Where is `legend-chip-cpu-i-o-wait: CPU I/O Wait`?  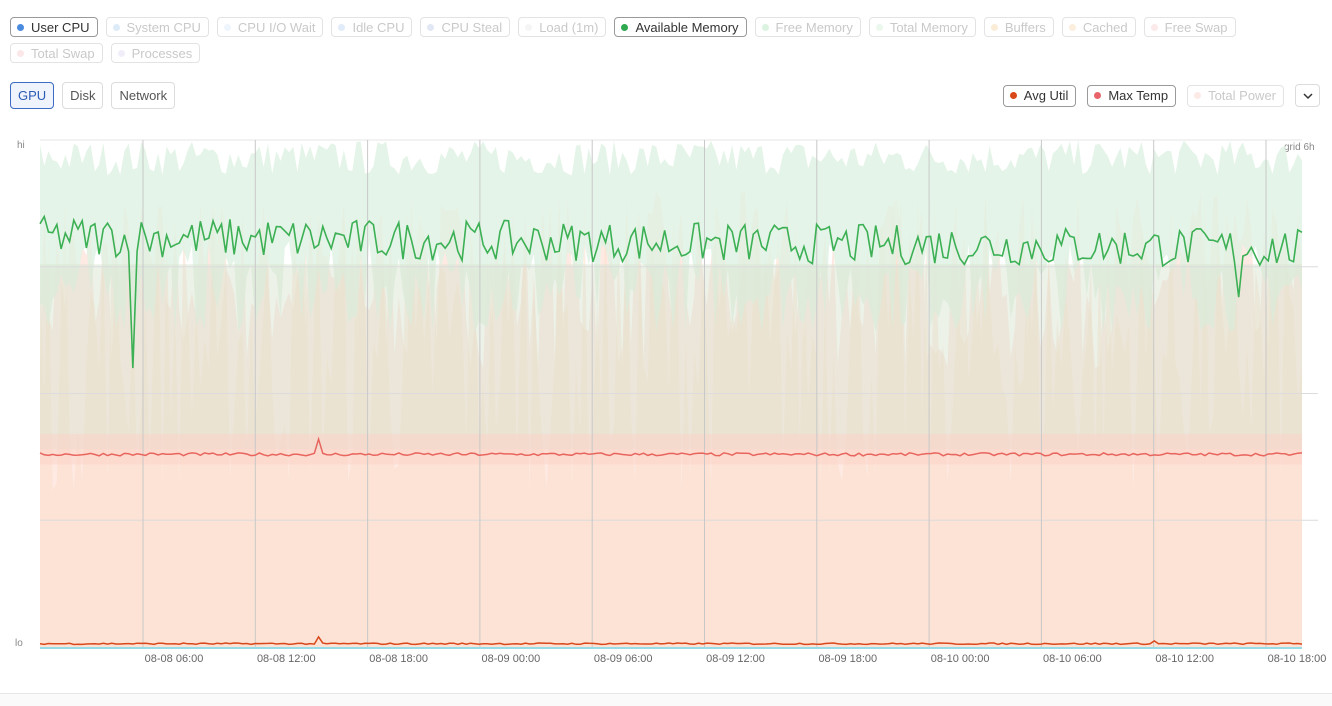 legend-chip-cpu-i-o-wait: CPU I/O Wait is located at coordinates (270, 27).